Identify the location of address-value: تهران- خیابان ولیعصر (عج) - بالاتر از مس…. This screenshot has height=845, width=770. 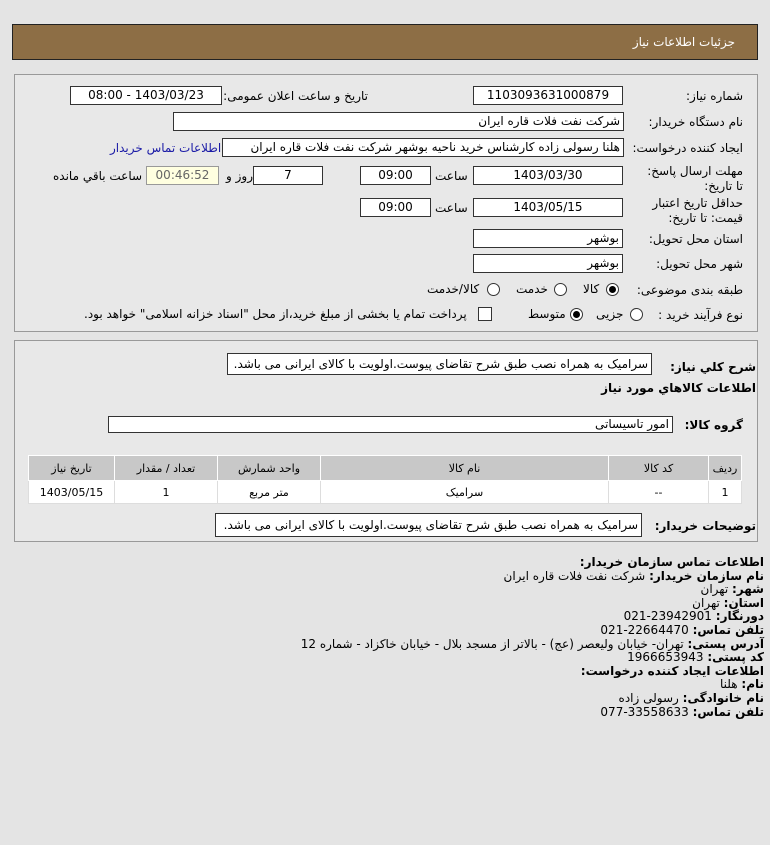
(492, 643).